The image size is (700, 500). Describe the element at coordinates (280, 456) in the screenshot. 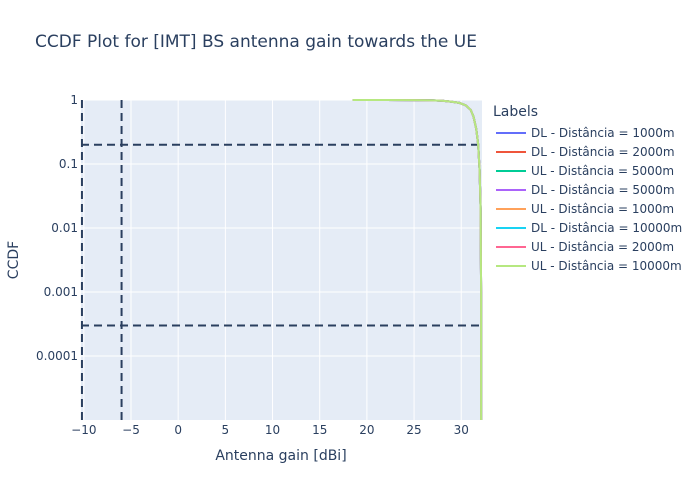

I see `x-axis-title: Antenna gain [dBi]` at that location.